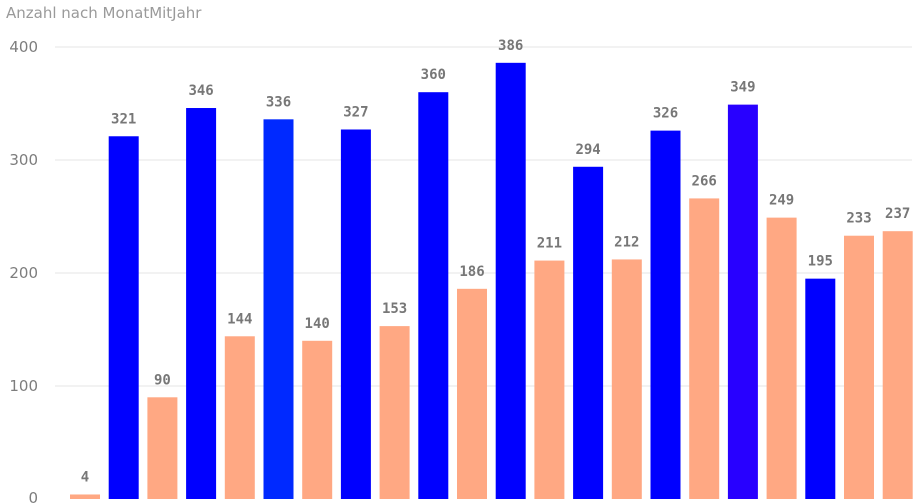 The image size is (913, 504). Describe the element at coordinates (394, 309) in the screenshot. I see `bar-value-label: 153` at that location.